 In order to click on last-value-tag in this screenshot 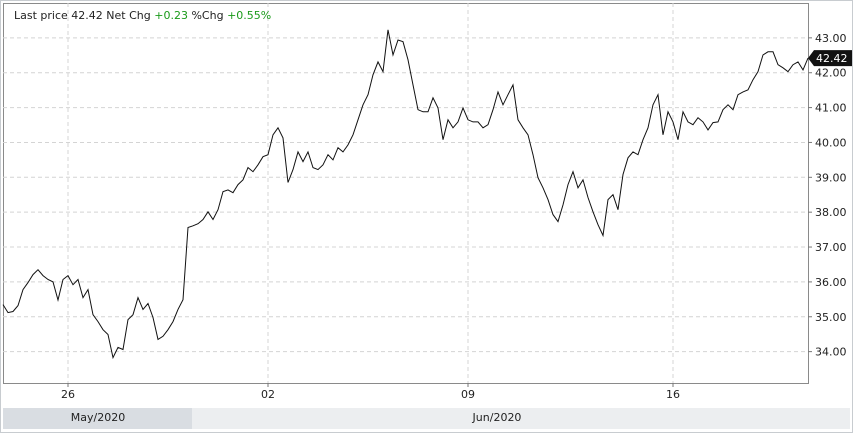, I will do `click(830, 58)`.